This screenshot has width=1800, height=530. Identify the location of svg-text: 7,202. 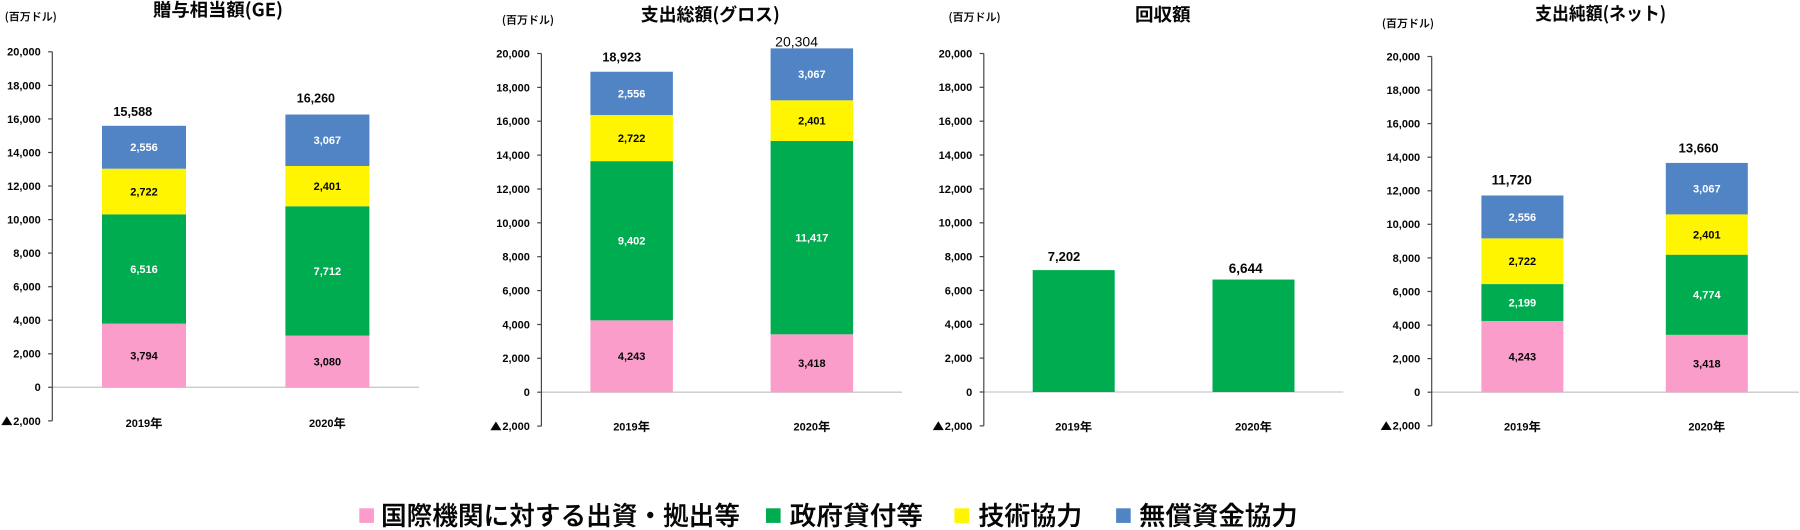
(1064, 256).